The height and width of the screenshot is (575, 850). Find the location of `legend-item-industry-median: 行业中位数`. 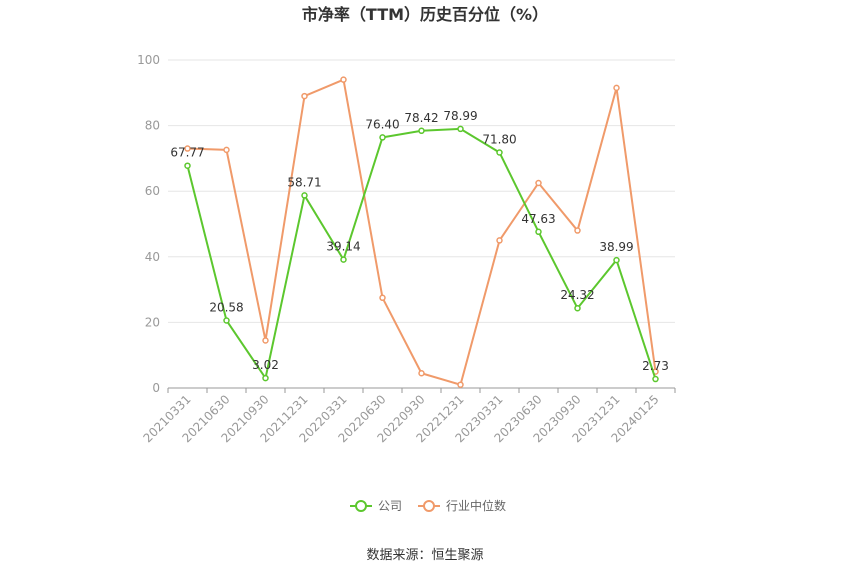

legend-item-industry-median: 行业中位数 is located at coordinates (462, 505).